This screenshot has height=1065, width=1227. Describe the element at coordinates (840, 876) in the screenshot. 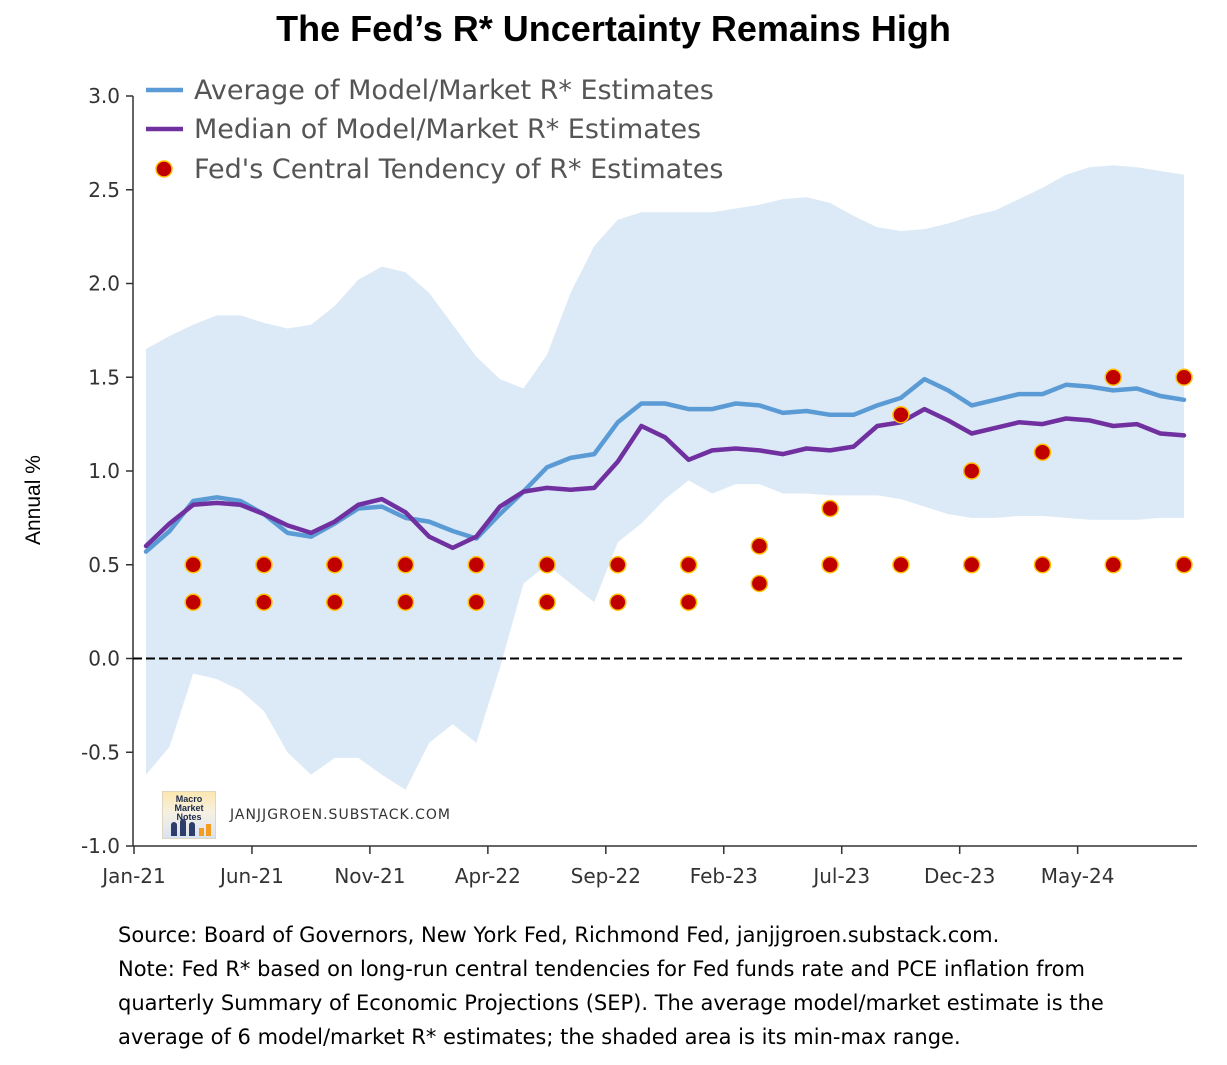

I see `x-tick-label: Jul-23` at that location.